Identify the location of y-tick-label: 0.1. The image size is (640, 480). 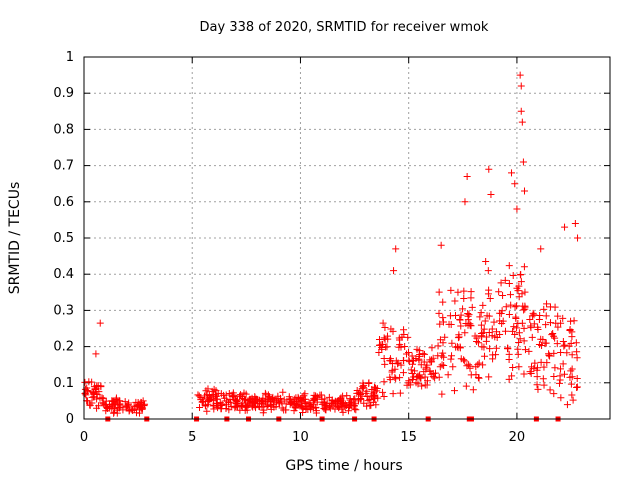
(63, 383).